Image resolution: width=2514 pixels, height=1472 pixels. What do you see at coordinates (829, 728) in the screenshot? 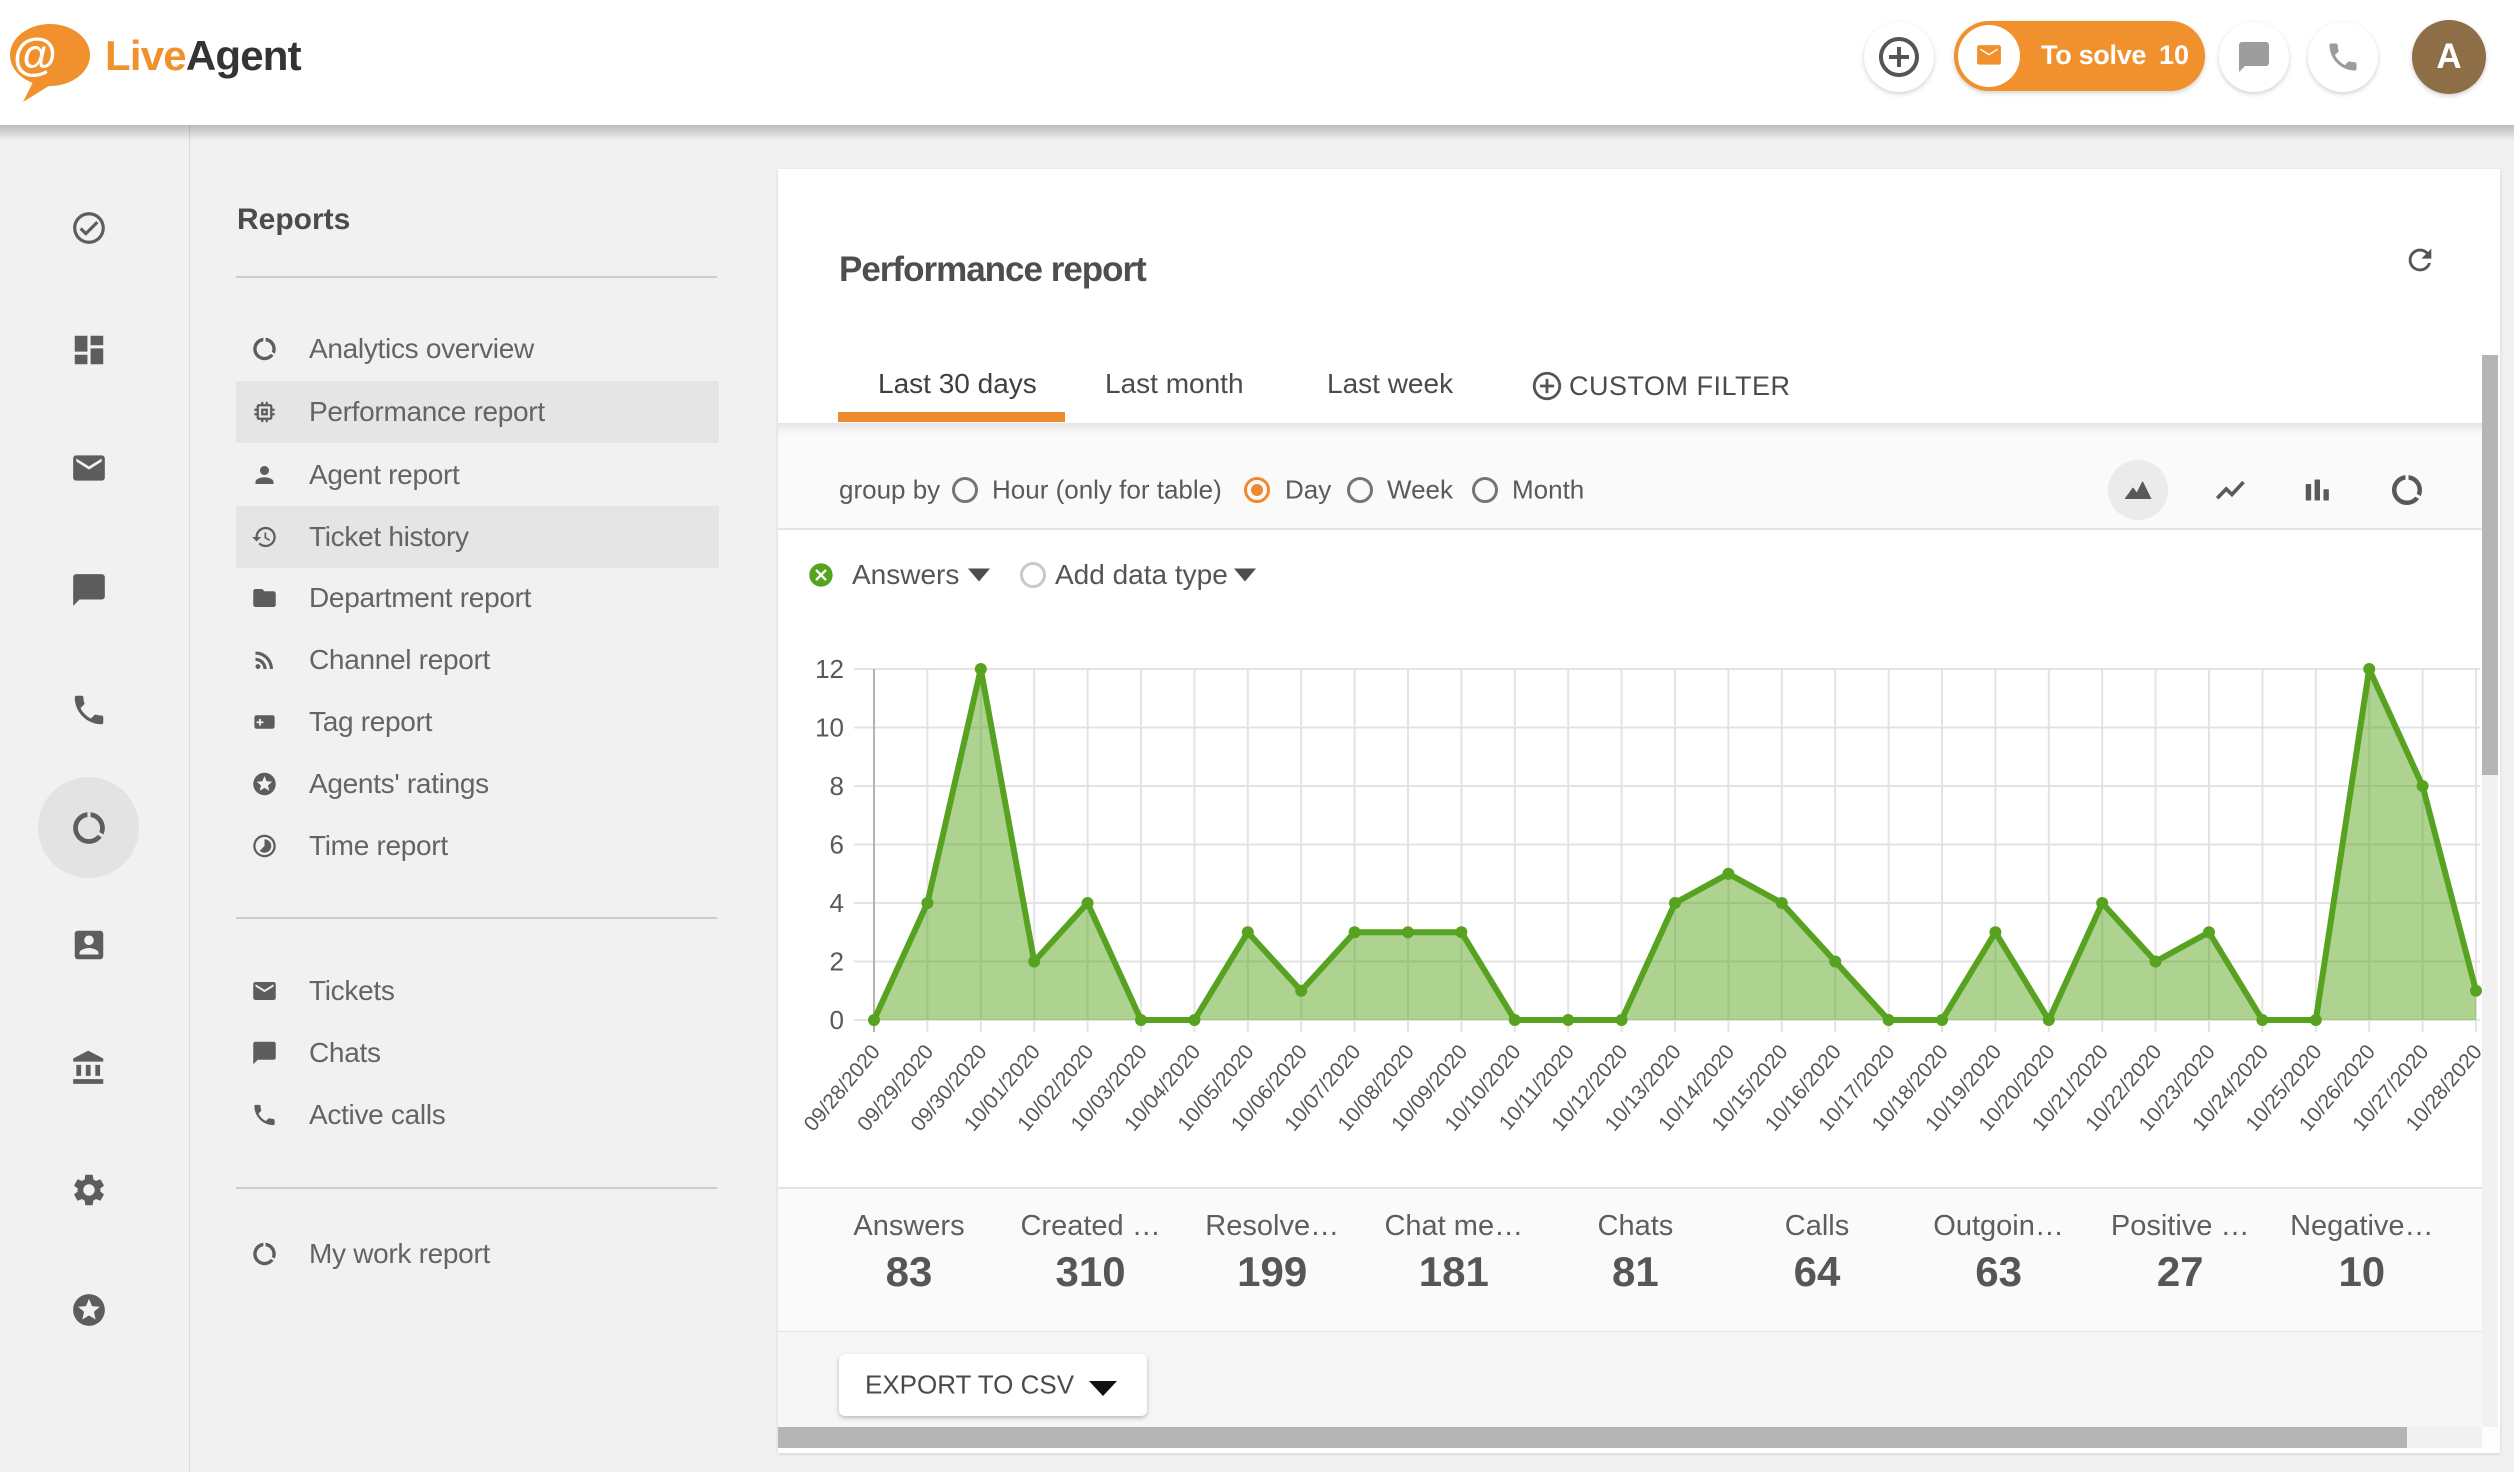
I see `svg-text: 10` at bounding box center [829, 728].